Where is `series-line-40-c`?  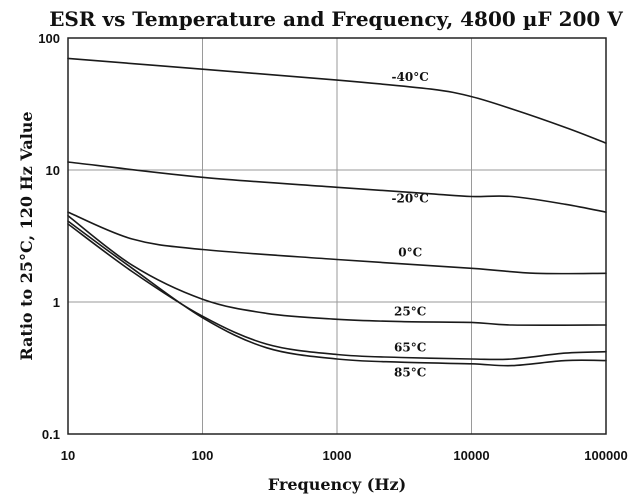 series-line-40-c is located at coordinates (337, 100).